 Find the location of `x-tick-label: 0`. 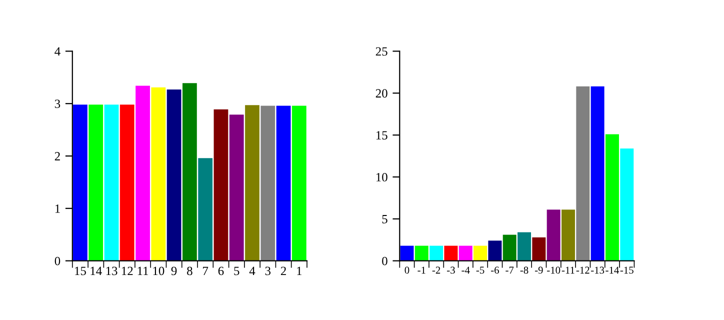

x-tick-label: 0 is located at coordinates (407, 270).